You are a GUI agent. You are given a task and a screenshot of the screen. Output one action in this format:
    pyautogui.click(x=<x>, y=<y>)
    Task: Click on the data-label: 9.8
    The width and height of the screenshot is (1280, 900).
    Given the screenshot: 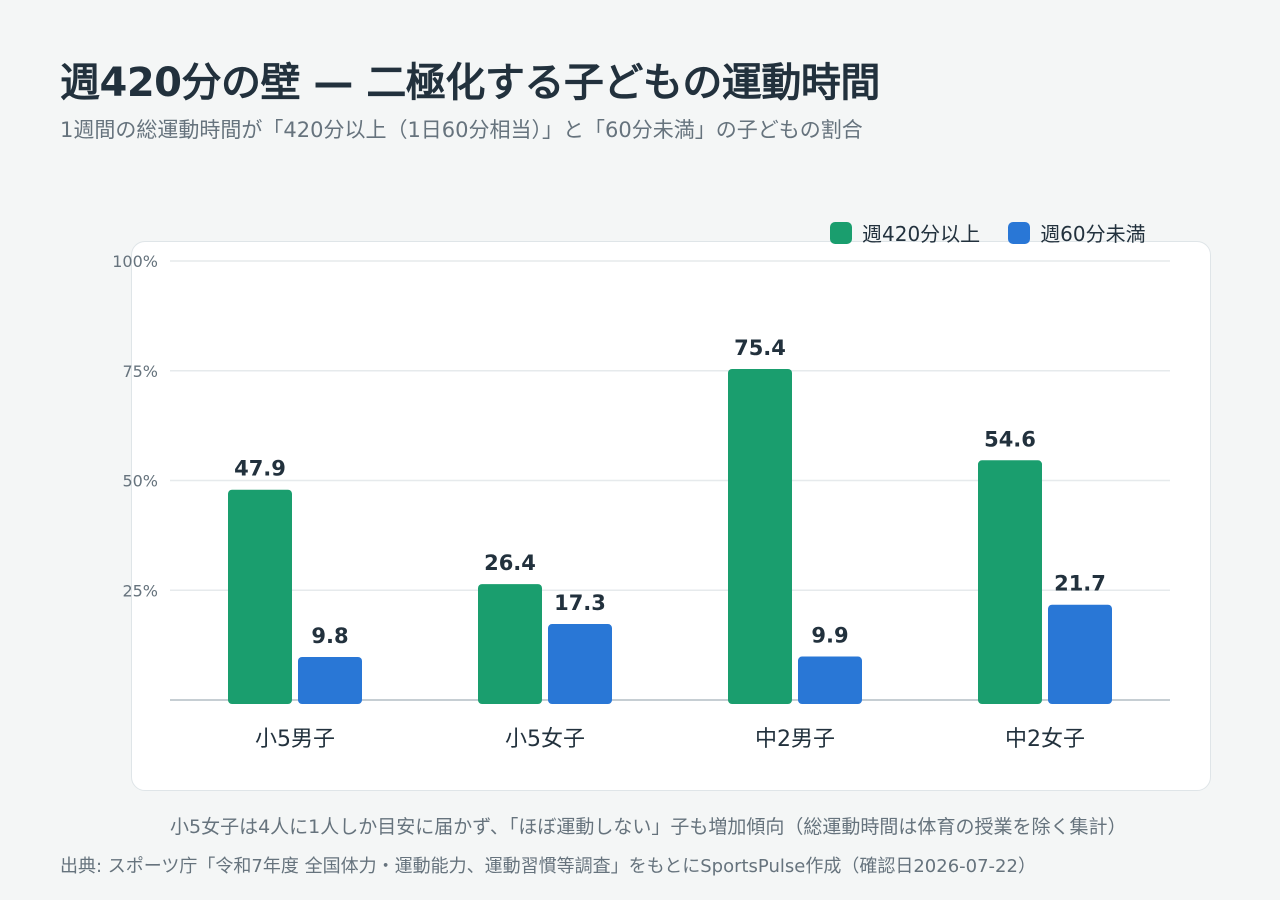 What is the action you would take?
    pyautogui.click(x=329, y=636)
    